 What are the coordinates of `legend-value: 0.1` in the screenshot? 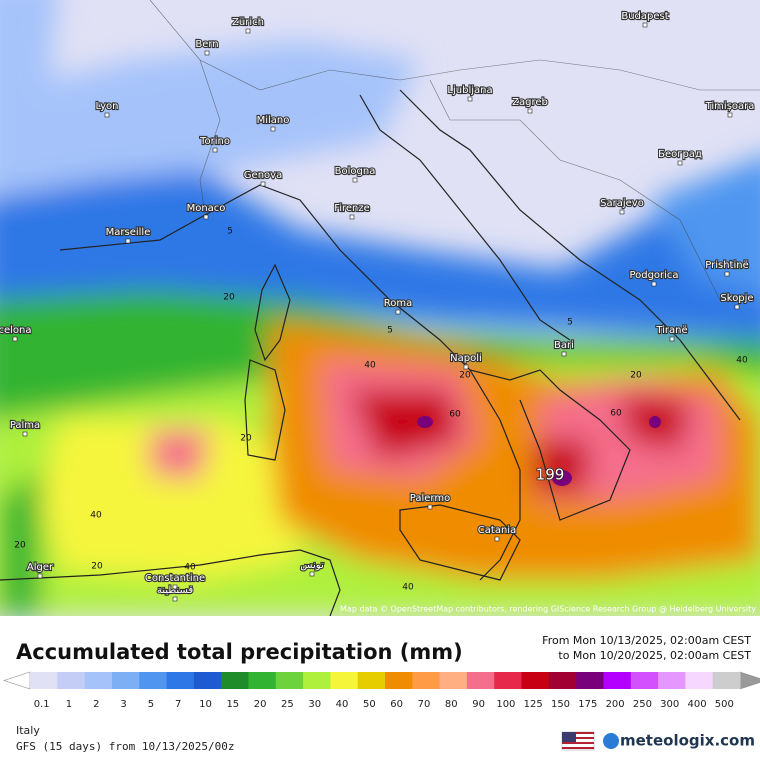 It's located at (42, 704).